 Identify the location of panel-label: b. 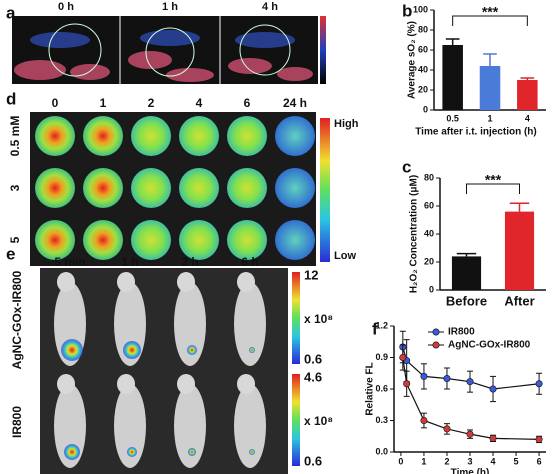
(407, 10).